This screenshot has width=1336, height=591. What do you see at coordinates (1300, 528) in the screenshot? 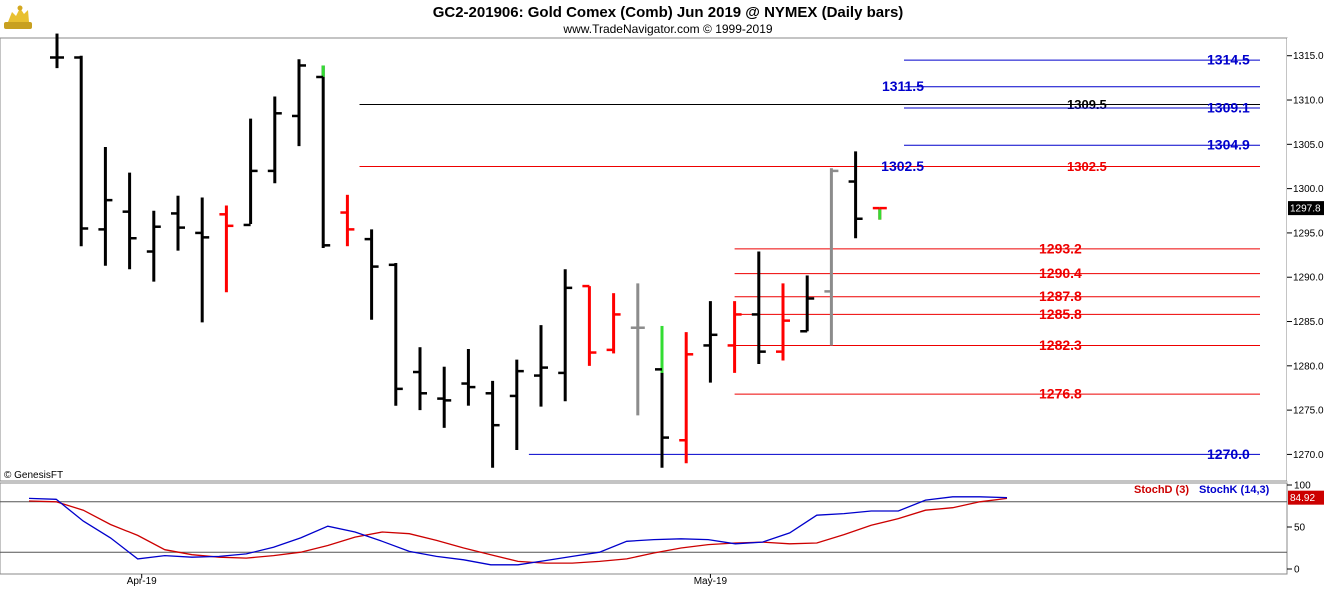
I see `stochastic-axis-tick-label: 50` at bounding box center [1300, 528].